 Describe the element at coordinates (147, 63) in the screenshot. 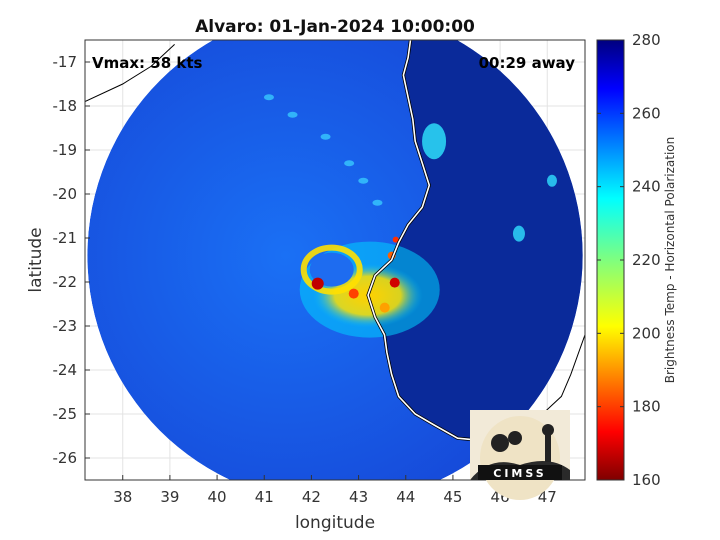

I see `vmax-label: Vmax: 58 kts` at that location.